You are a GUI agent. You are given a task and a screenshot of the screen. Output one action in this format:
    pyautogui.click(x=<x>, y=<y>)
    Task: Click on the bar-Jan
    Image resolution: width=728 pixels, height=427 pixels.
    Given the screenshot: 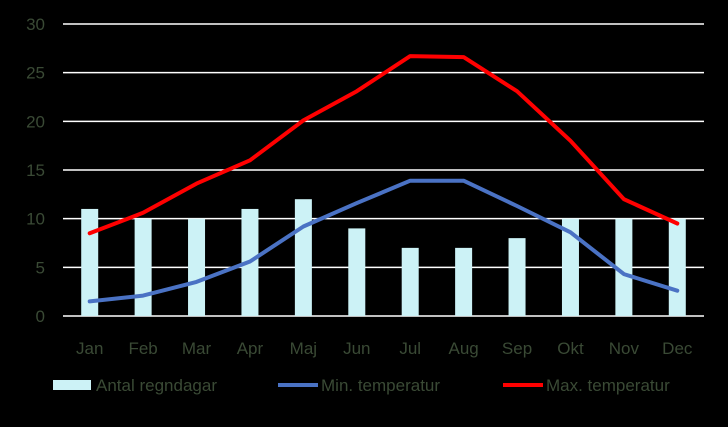 What is the action you would take?
    pyautogui.click(x=90, y=262)
    